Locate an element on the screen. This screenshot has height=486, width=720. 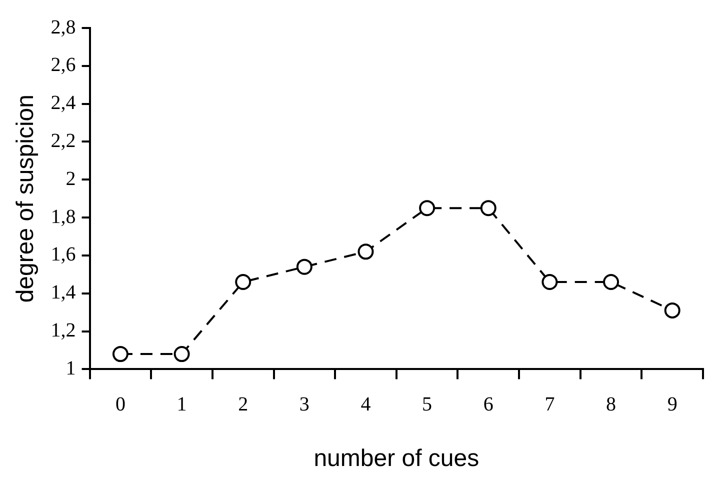
y-tick-label: 1,4 is located at coordinates (63, 293).